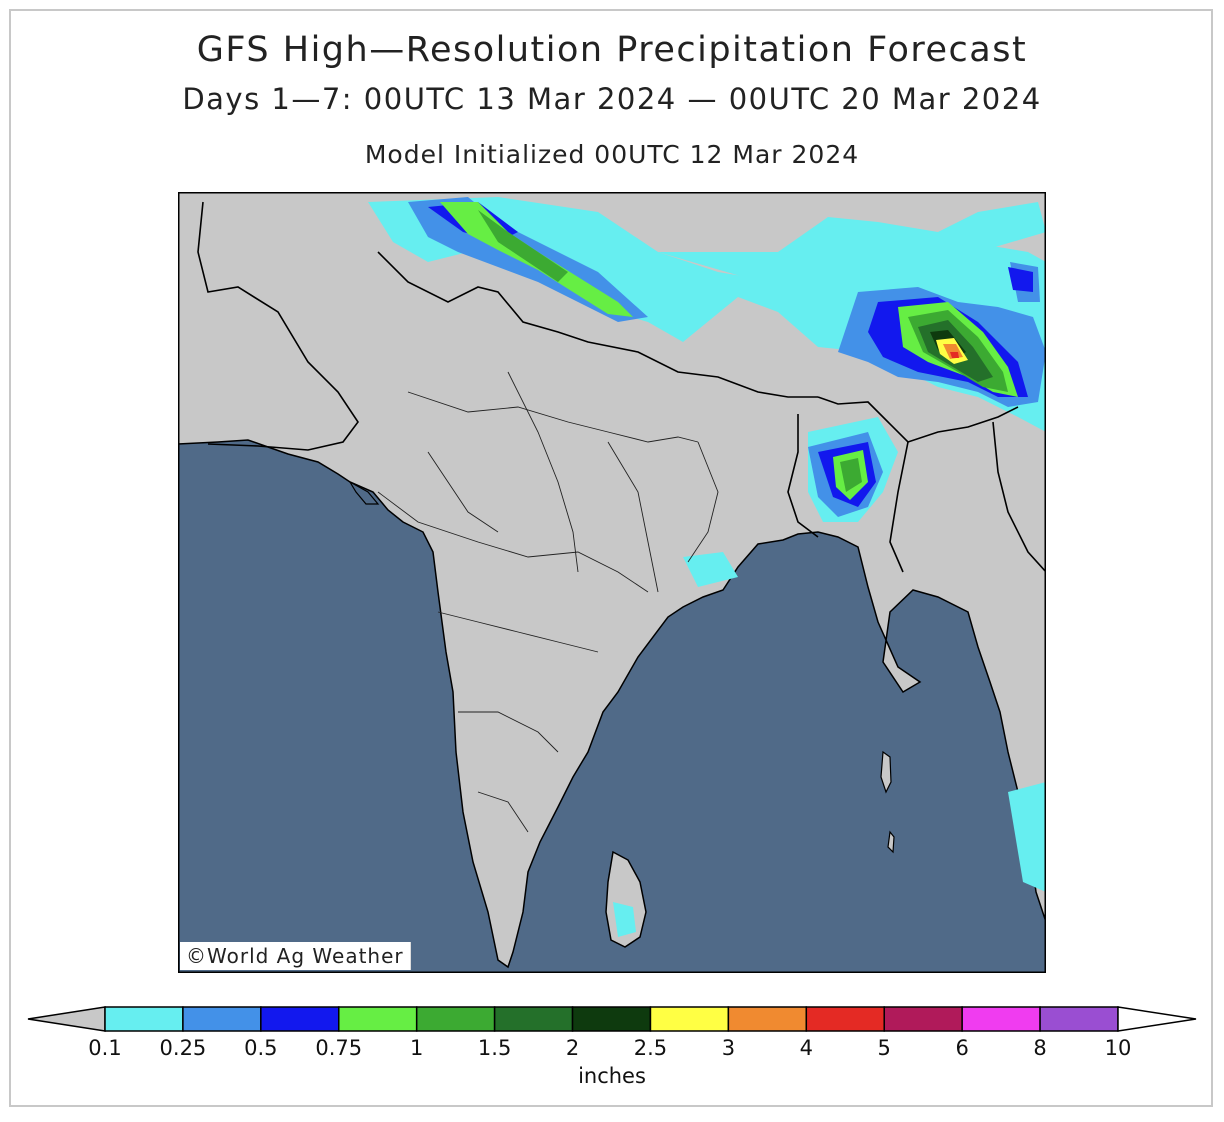 The height and width of the screenshot is (1122, 1224). Describe the element at coordinates (364, 492) in the screenshot. I see `gulf-khambhat` at that location.